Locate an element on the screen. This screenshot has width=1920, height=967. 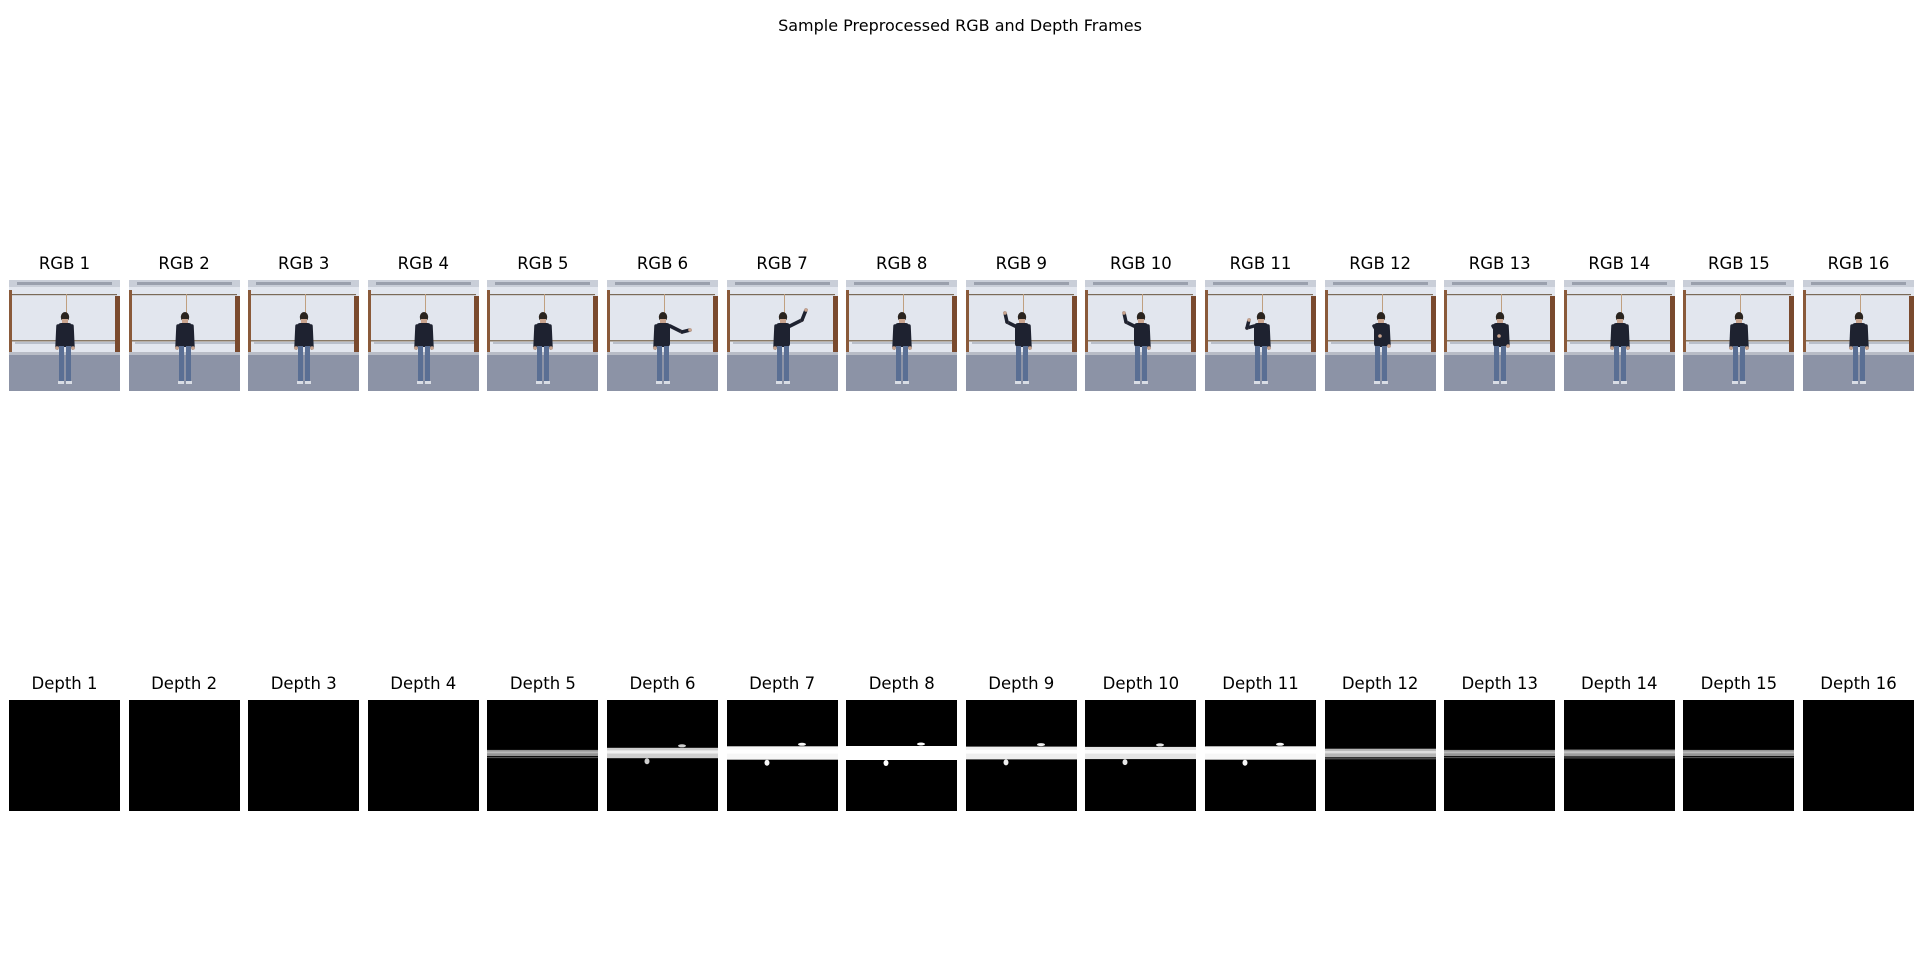
rgb-frame-10-label: RGB 10 is located at coordinates (1140, 263).